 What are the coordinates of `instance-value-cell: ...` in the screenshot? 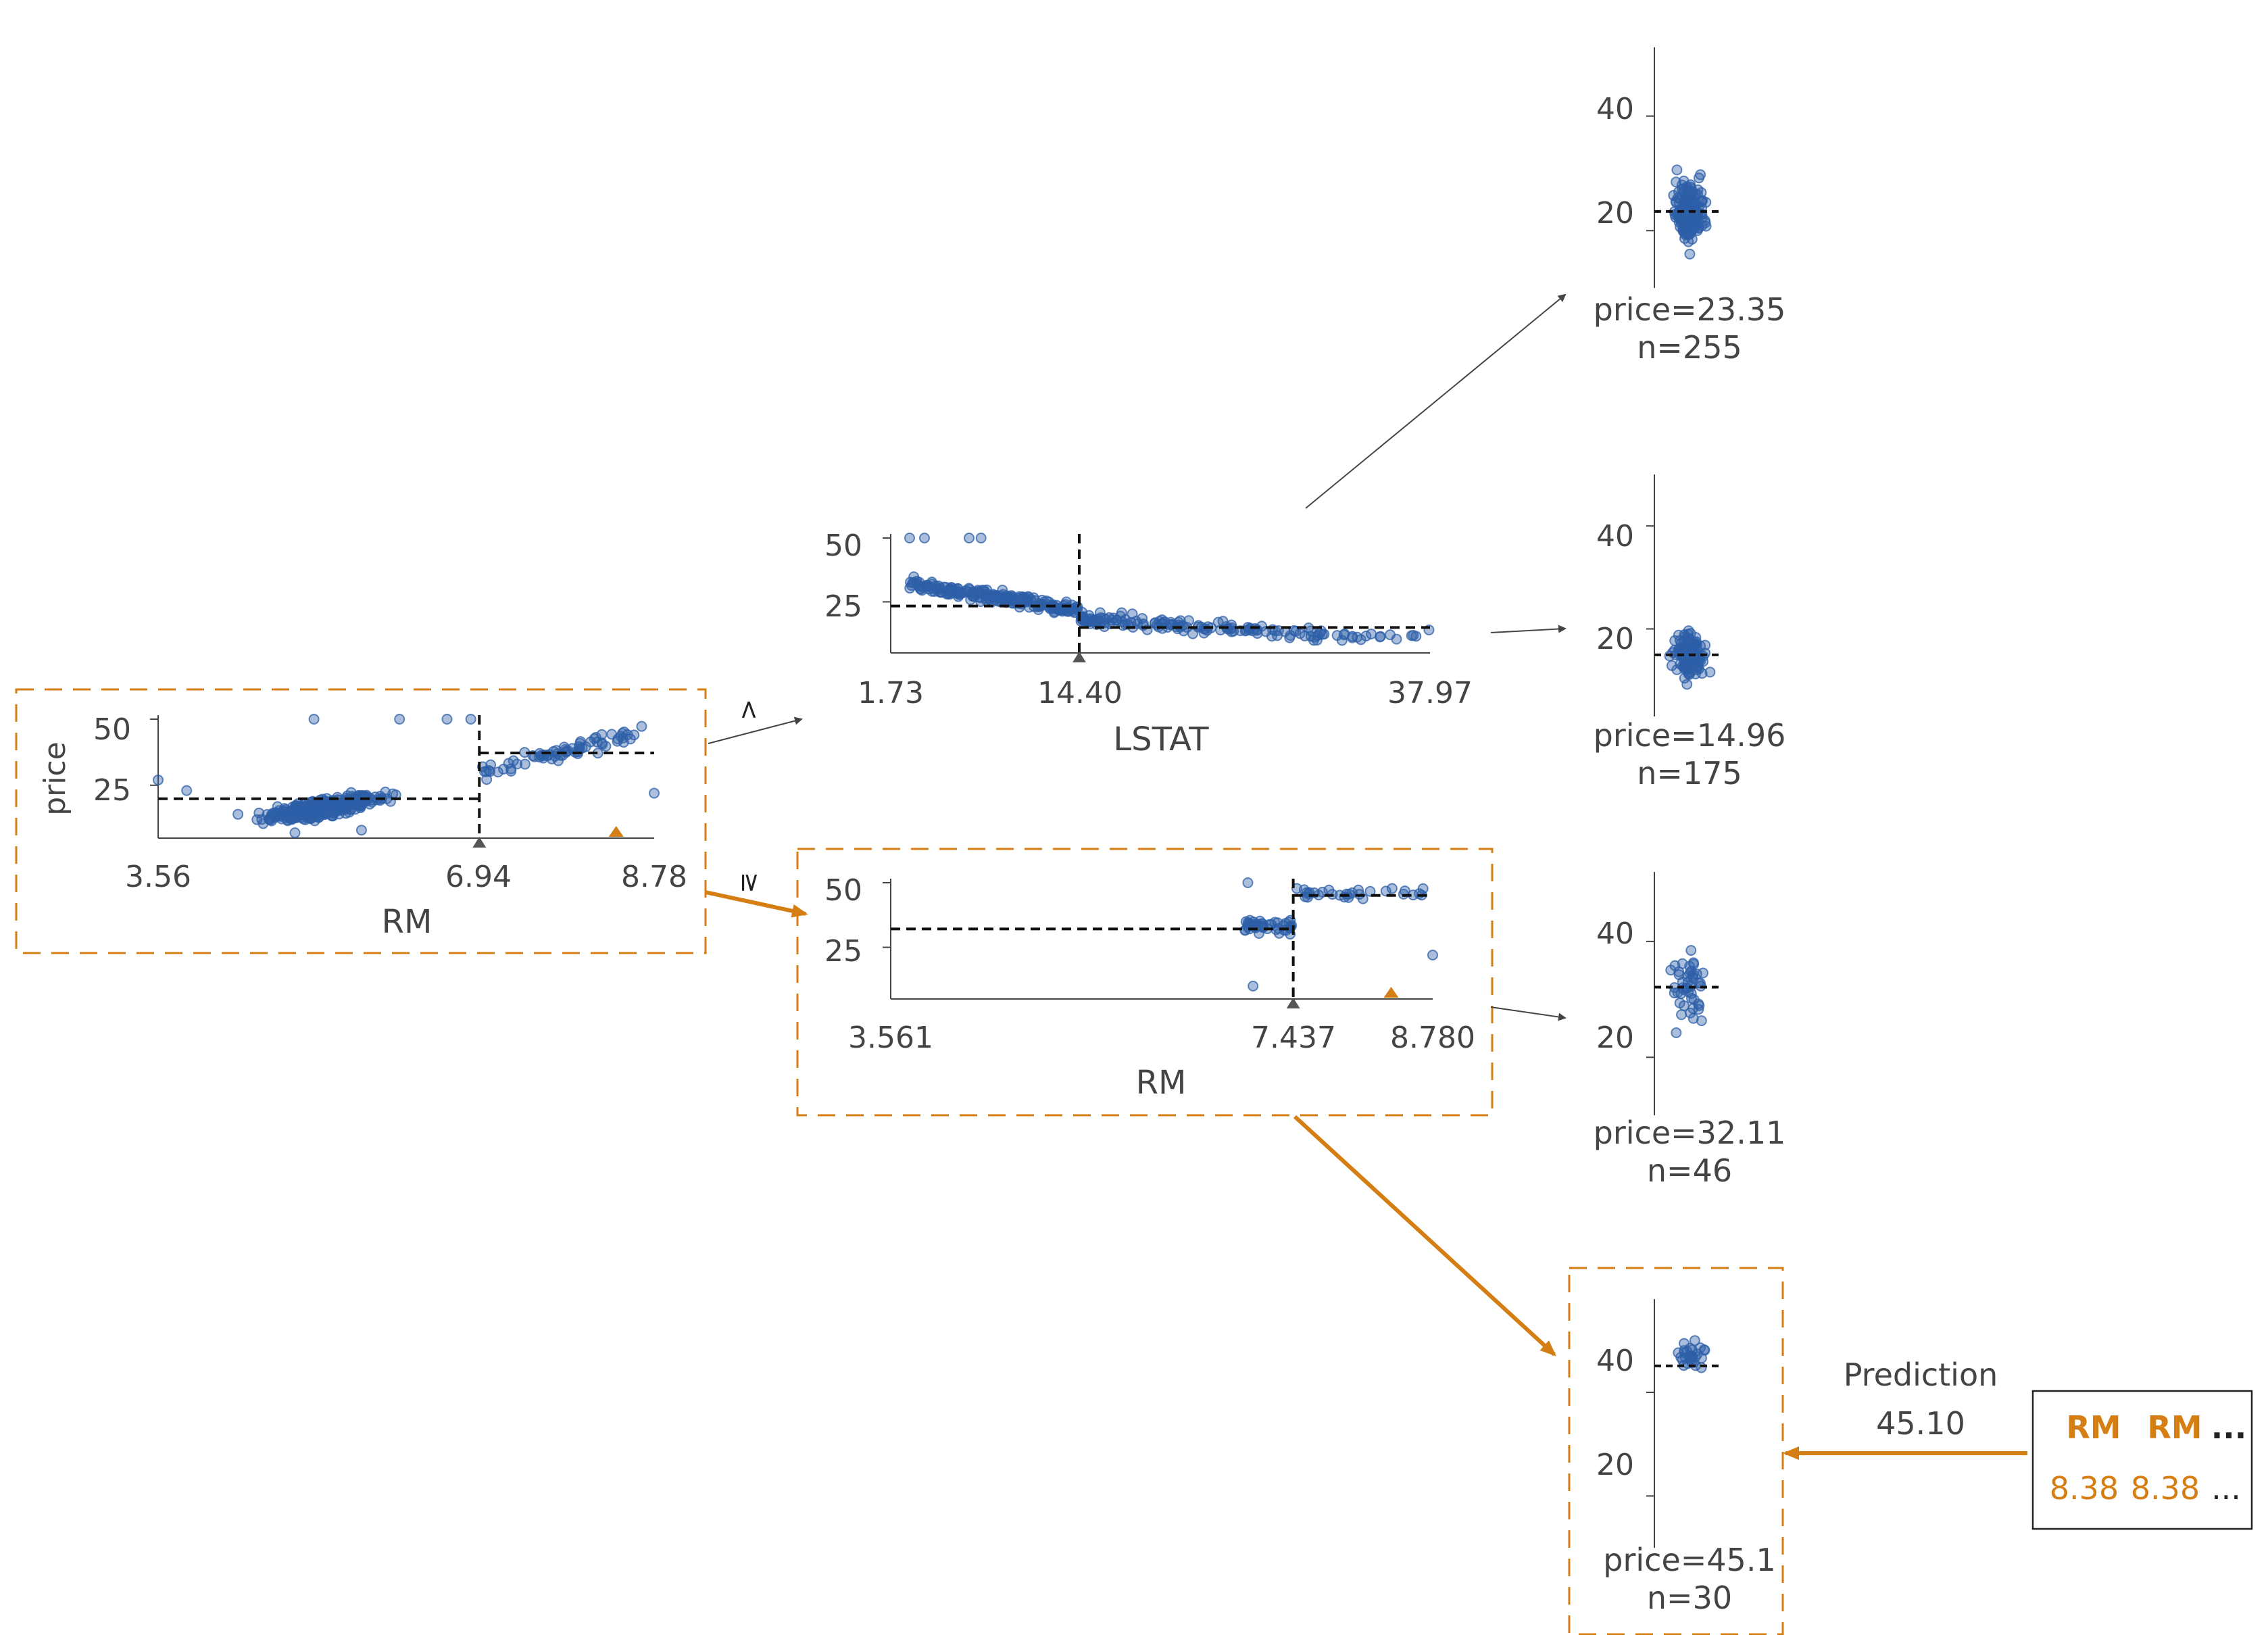 It's located at (2226, 1488).